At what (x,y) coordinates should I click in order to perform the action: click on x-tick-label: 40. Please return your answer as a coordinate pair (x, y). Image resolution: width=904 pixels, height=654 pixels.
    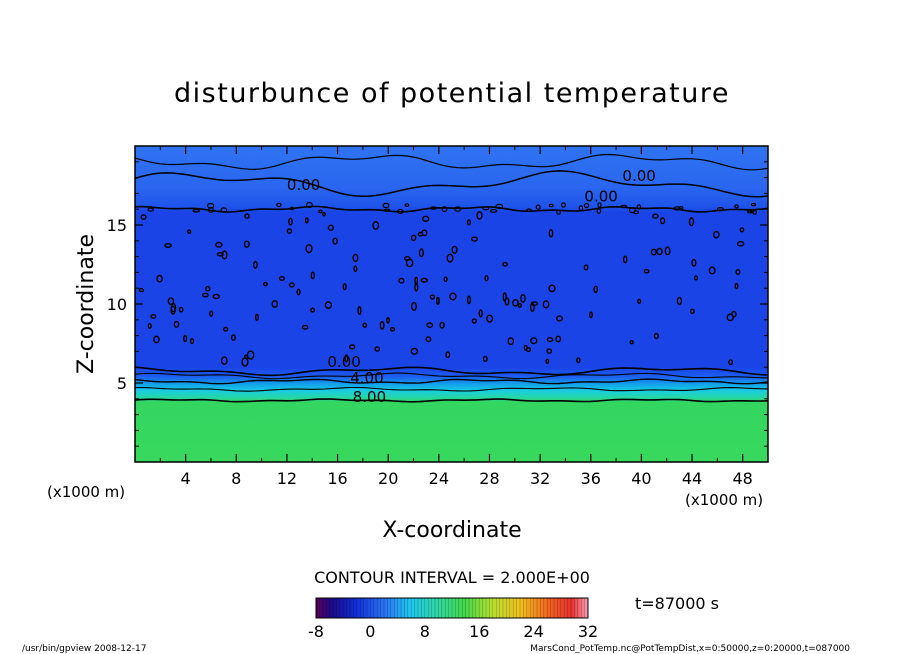
    Looking at the image, I should click on (641, 478).